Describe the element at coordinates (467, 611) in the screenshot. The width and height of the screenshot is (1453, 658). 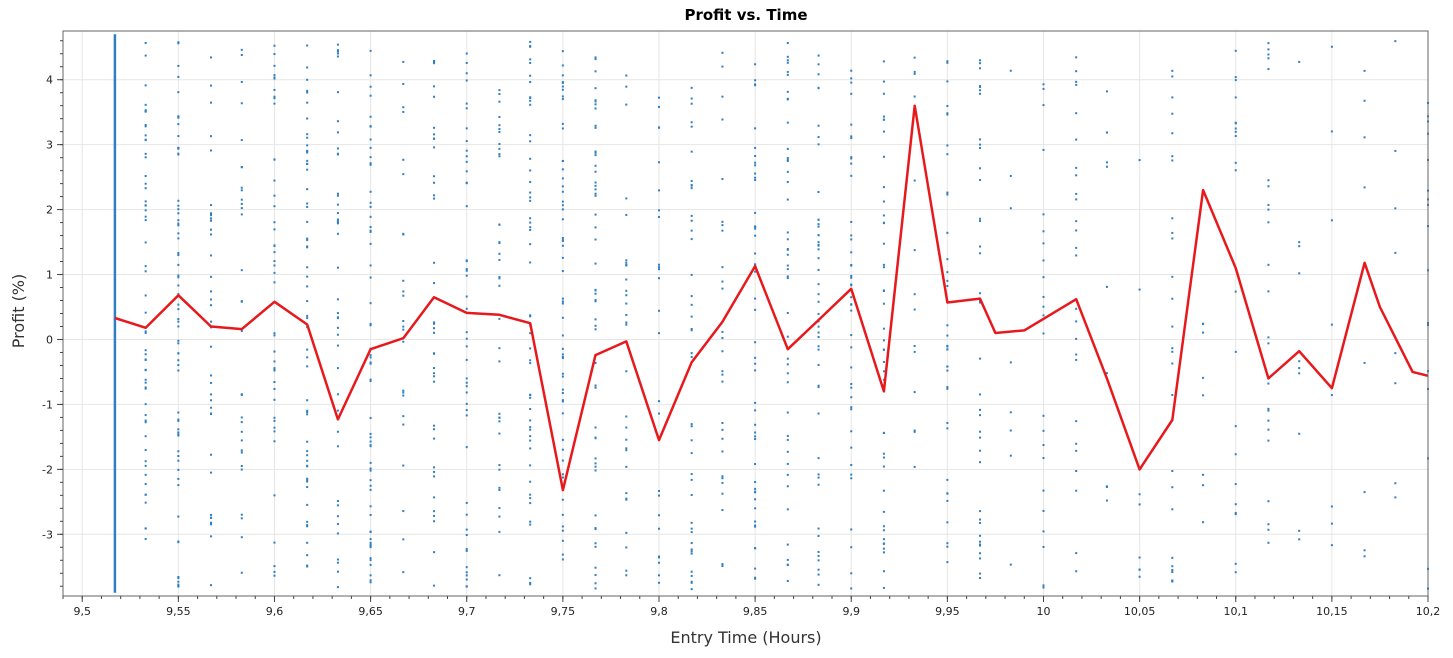
I see `x-tick-label: 9,7` at that location.